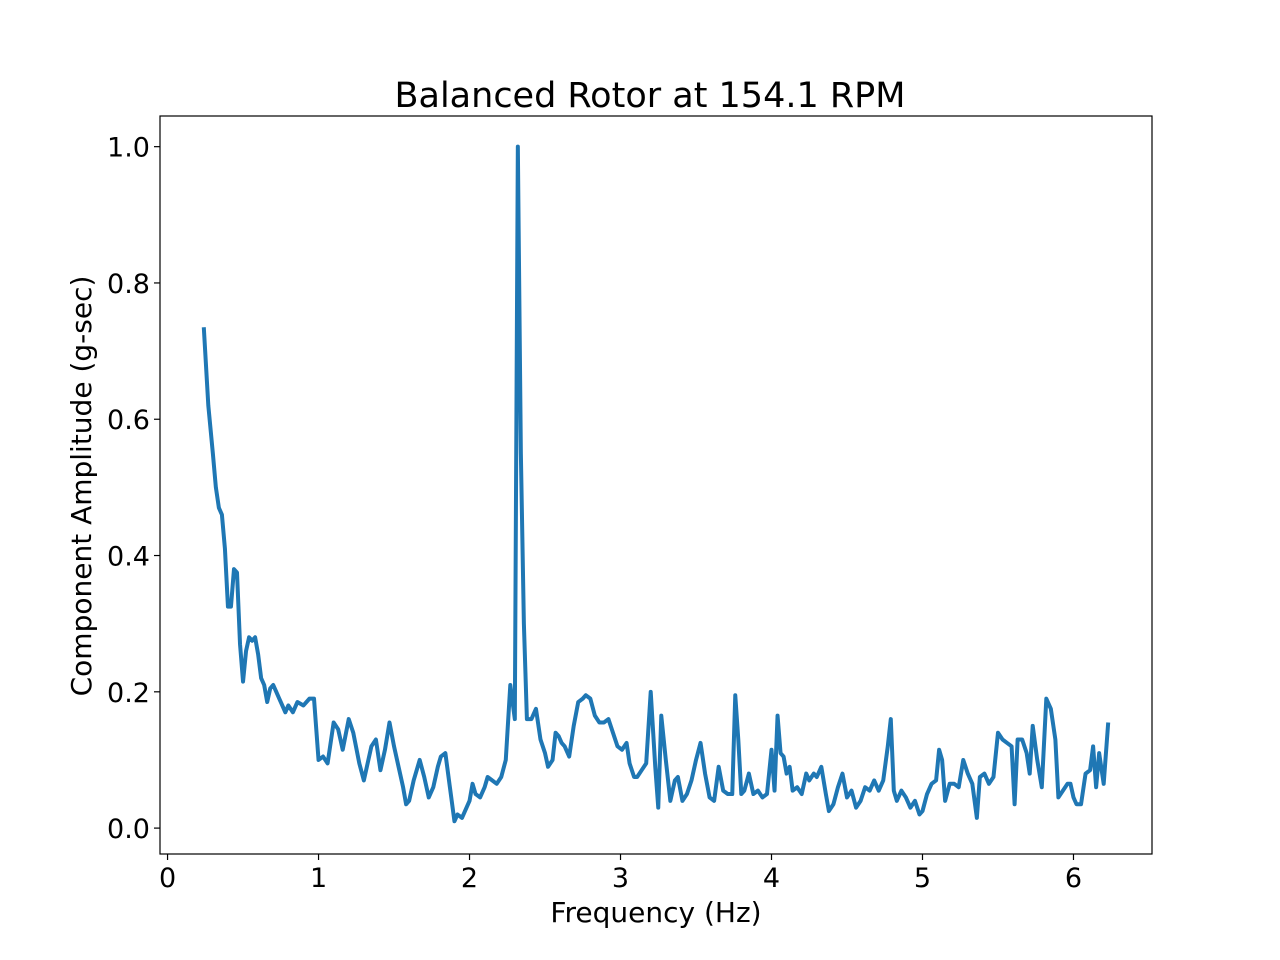  Describe the element at coordinates (620, 878) in the screenshot. I see `x-tick-label: 3` at that location.